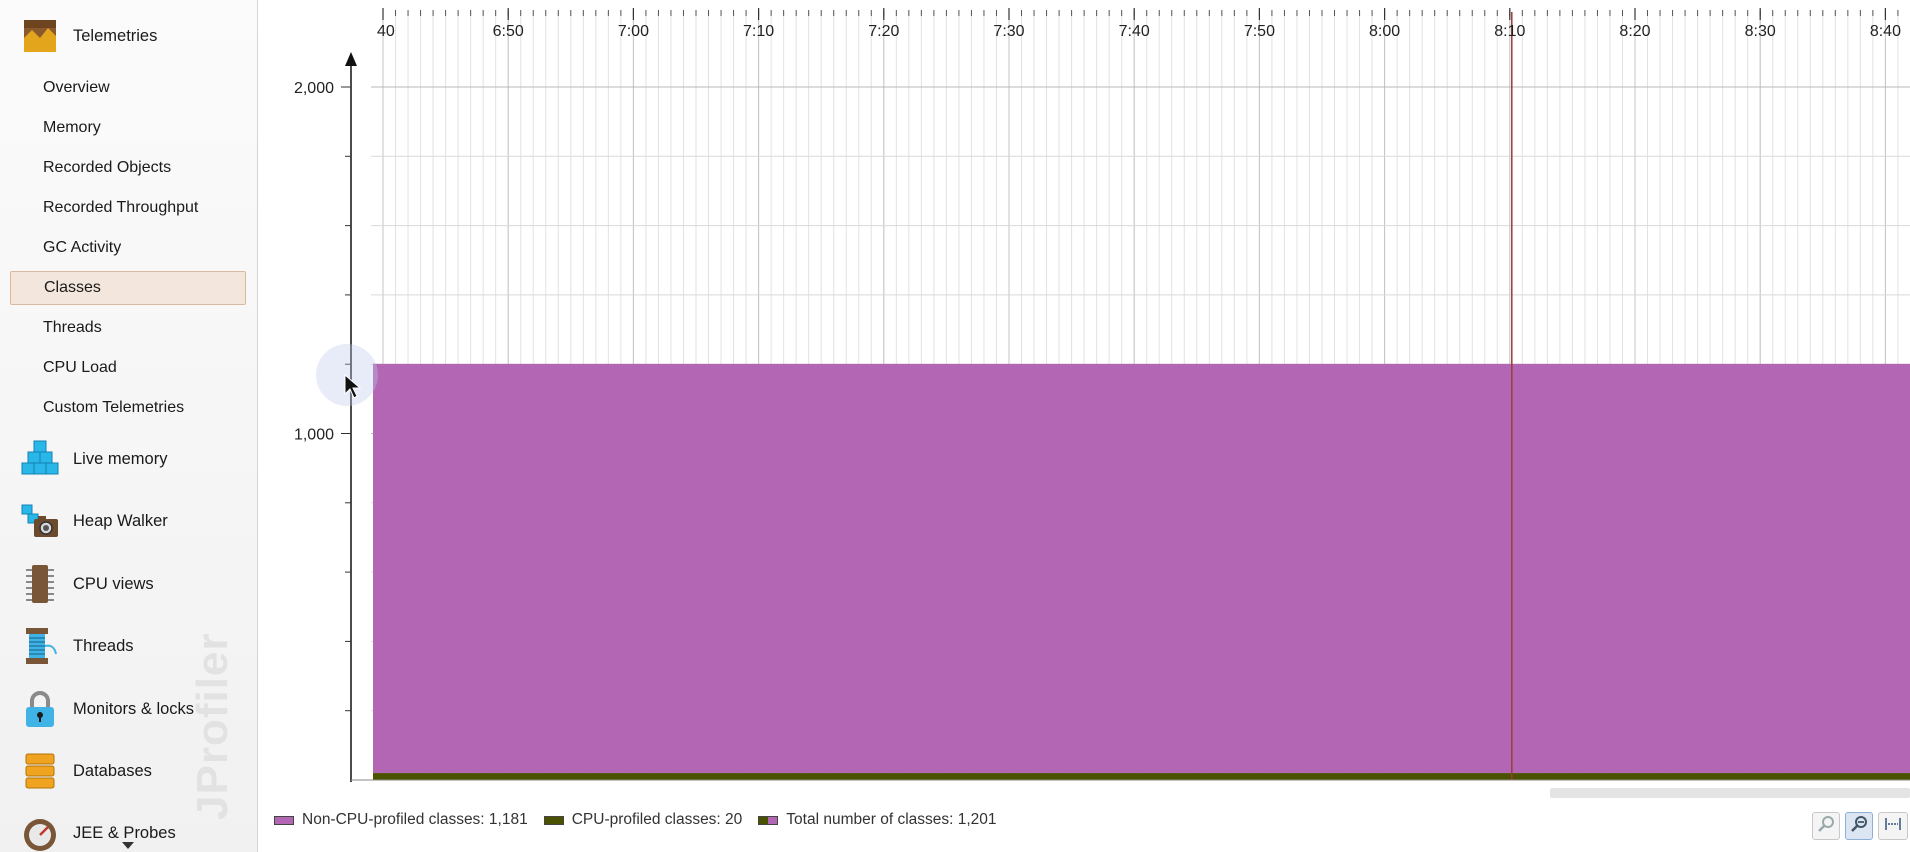  What do you see at coordinates (40, 459) in the screenshot?
I see `live-memory-icon` at bounding box center [40, 459].